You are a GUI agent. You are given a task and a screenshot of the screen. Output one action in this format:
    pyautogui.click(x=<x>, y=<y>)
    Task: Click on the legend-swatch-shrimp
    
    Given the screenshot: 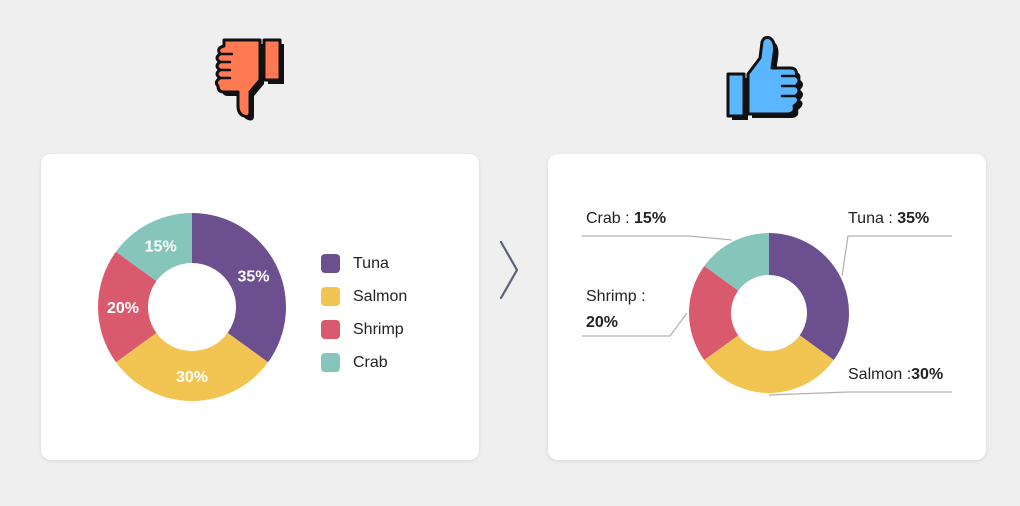 What is the action you would take?
    pyautogui.click(x=330, y=329)
    